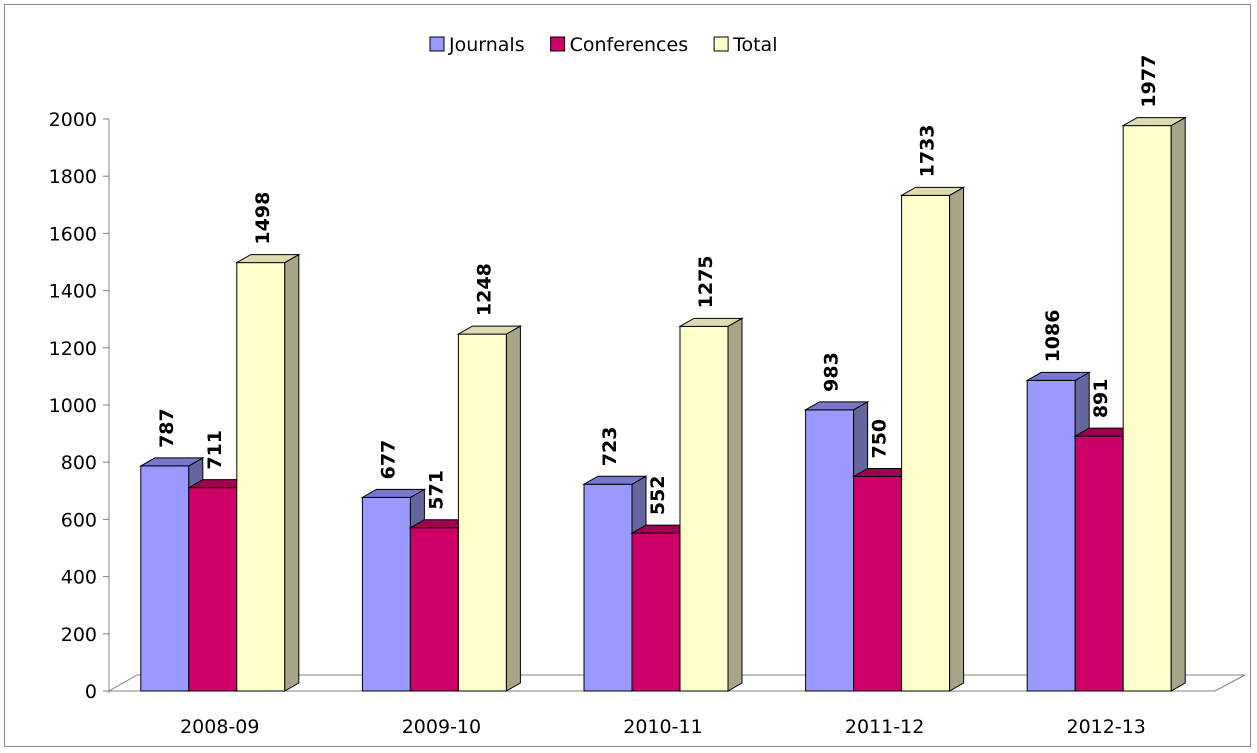  What do you see at coordinates (73, 349) in the screenshot?
I see `y-tick-label: 1200` at bounding box center [73, 349].